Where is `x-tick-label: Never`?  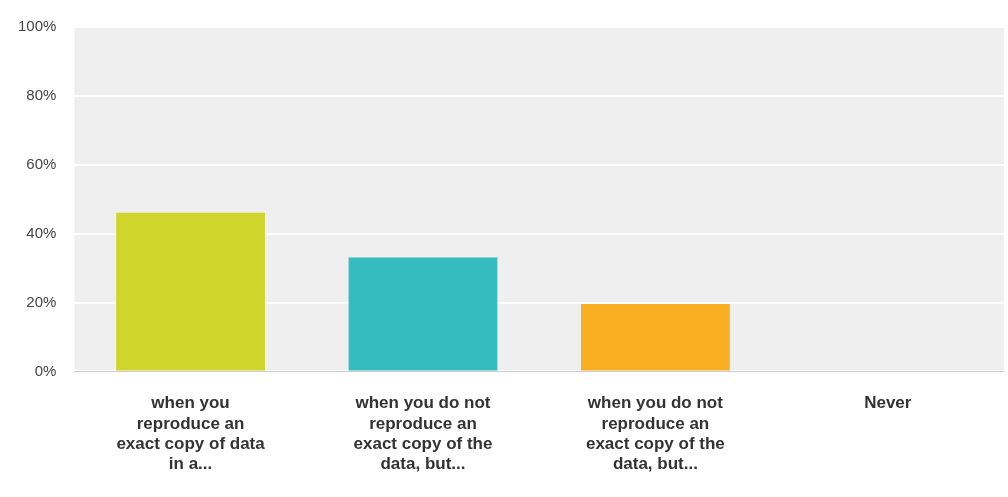 x-tick-label: Never is located at coordinates (888, 403).